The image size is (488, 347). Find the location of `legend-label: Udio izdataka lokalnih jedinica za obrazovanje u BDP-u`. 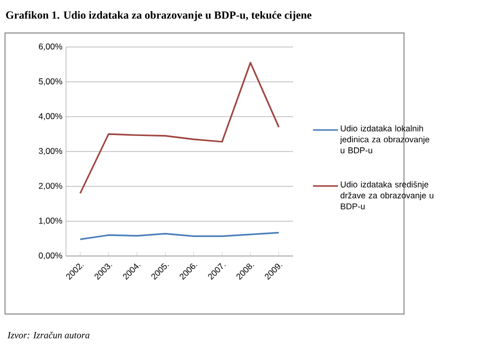

legend-label: Udio izdataka lokalnih jedinica za obrazovanje u BDP-u is located at coordinates (385, 139).